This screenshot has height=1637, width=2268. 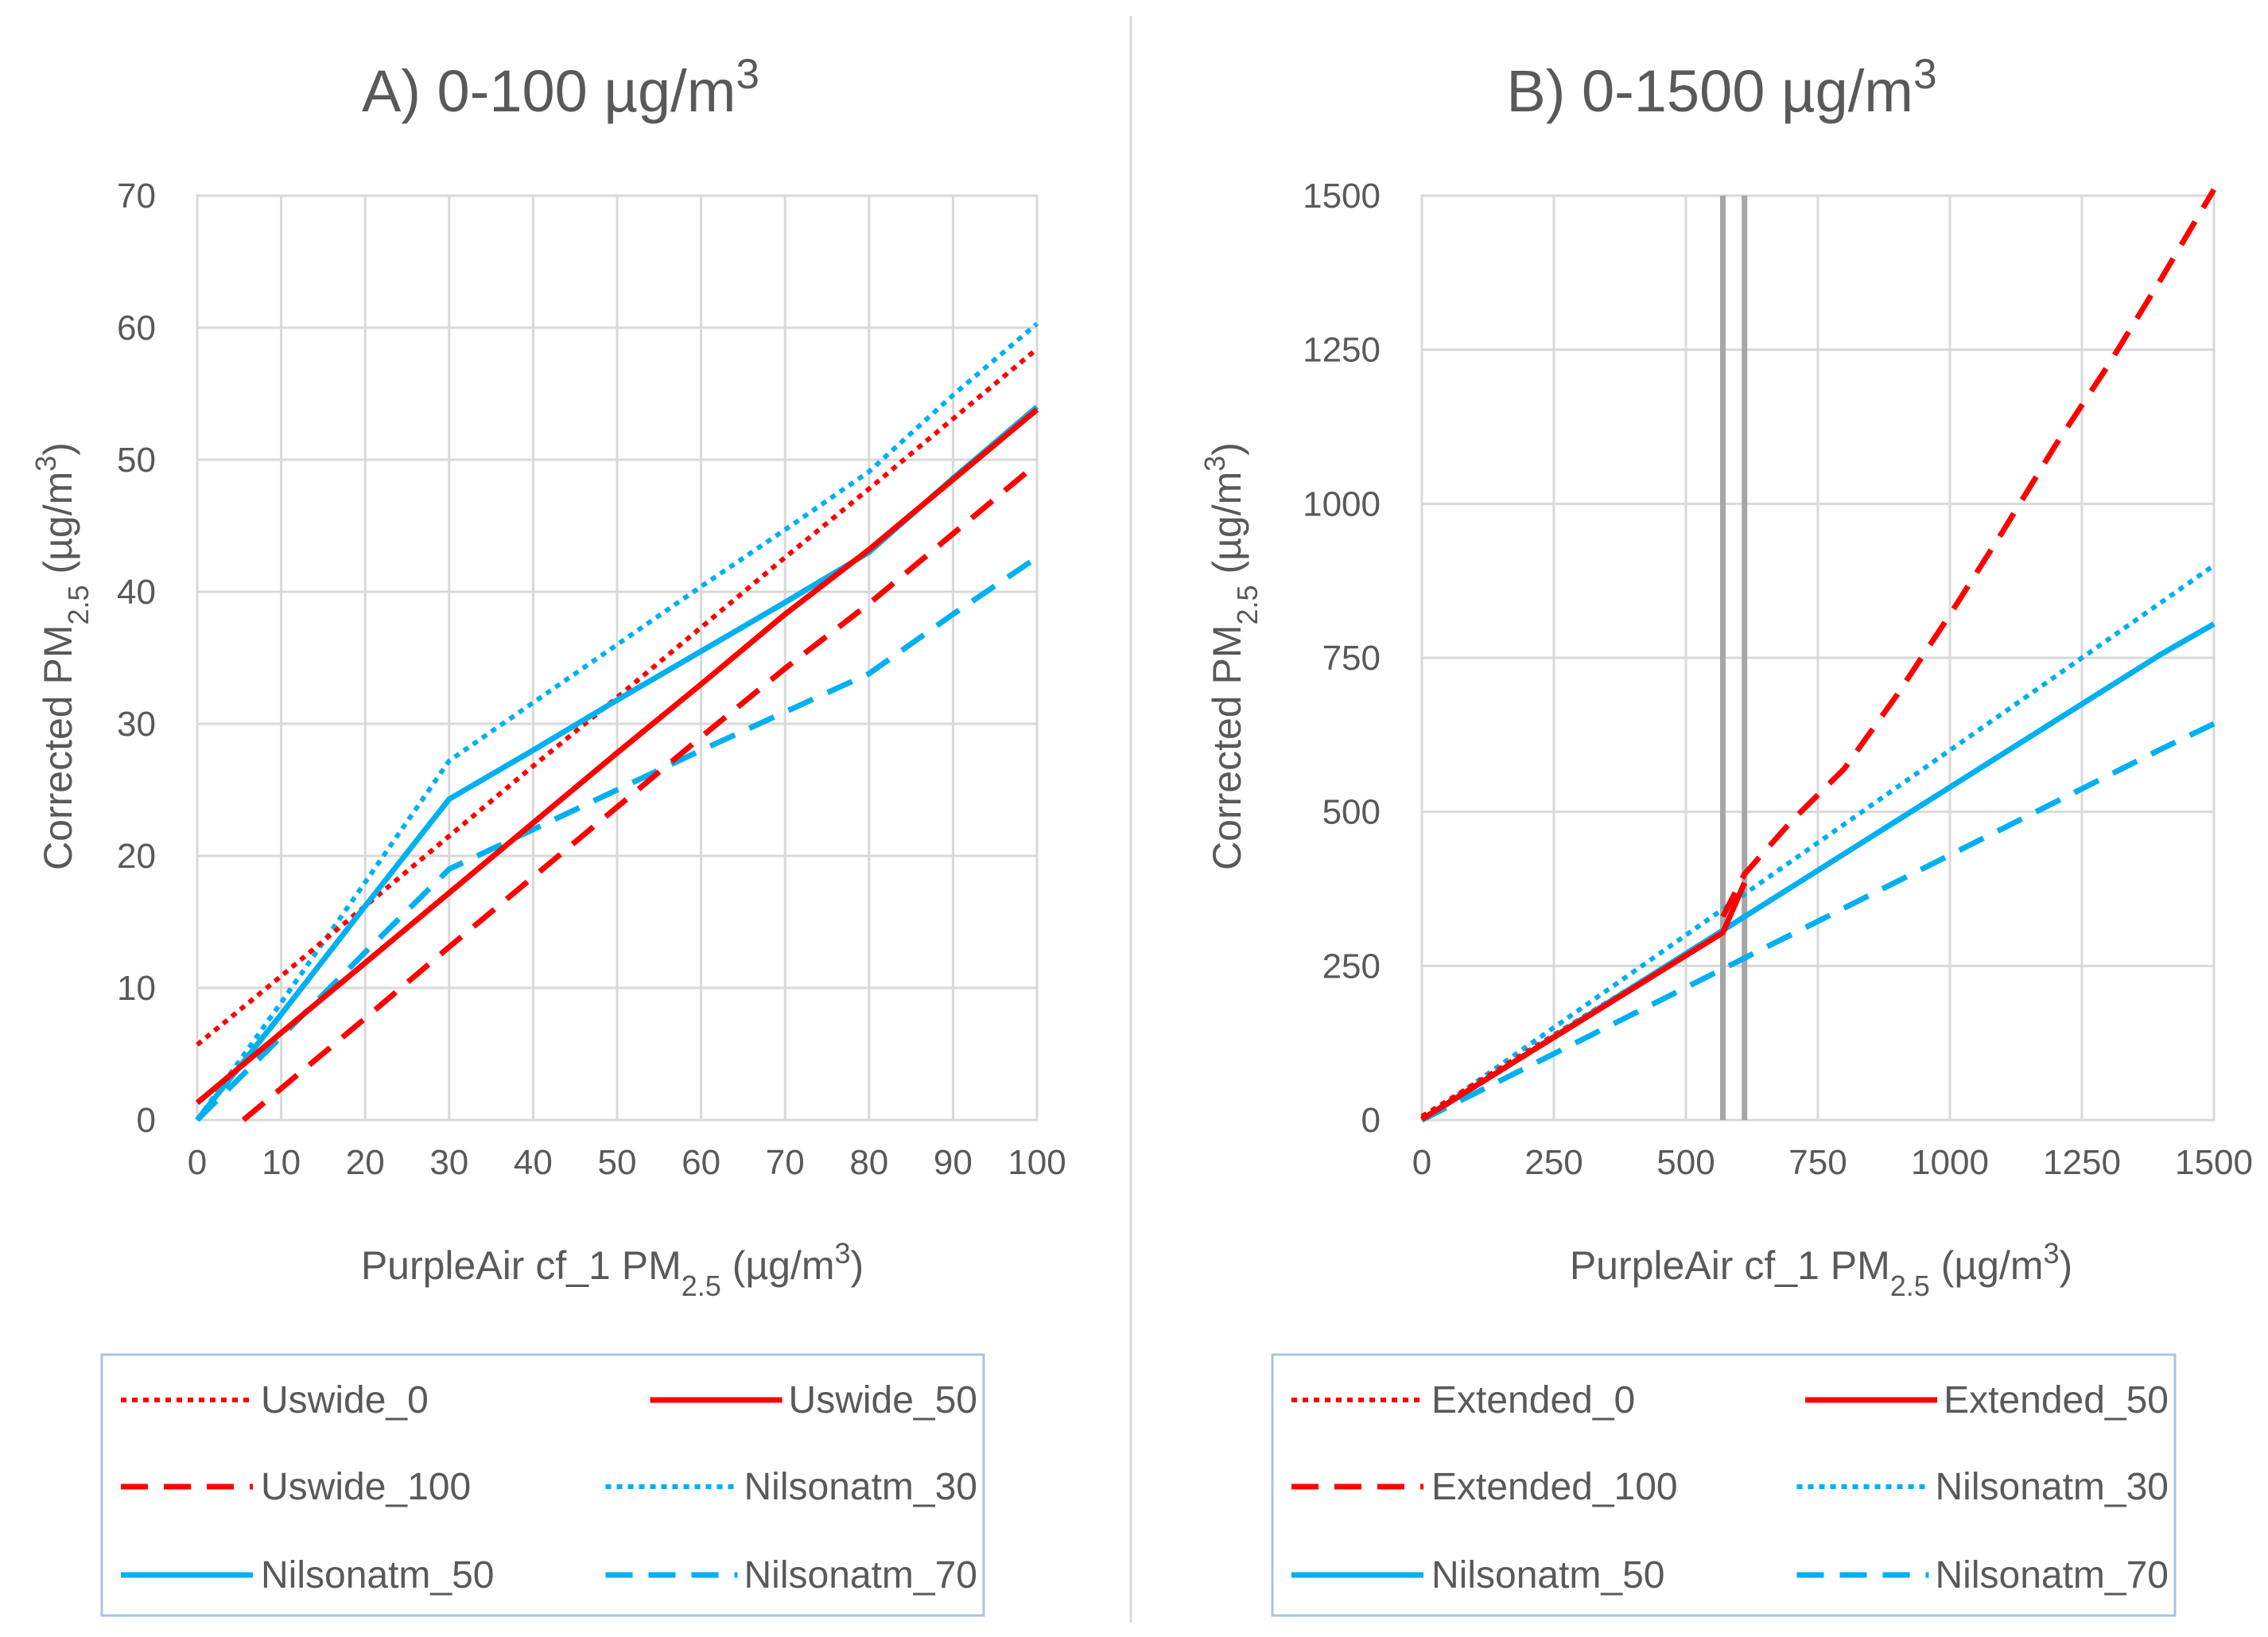 I want to click on x-tick-label: 60, so click(x=701, y=1162).